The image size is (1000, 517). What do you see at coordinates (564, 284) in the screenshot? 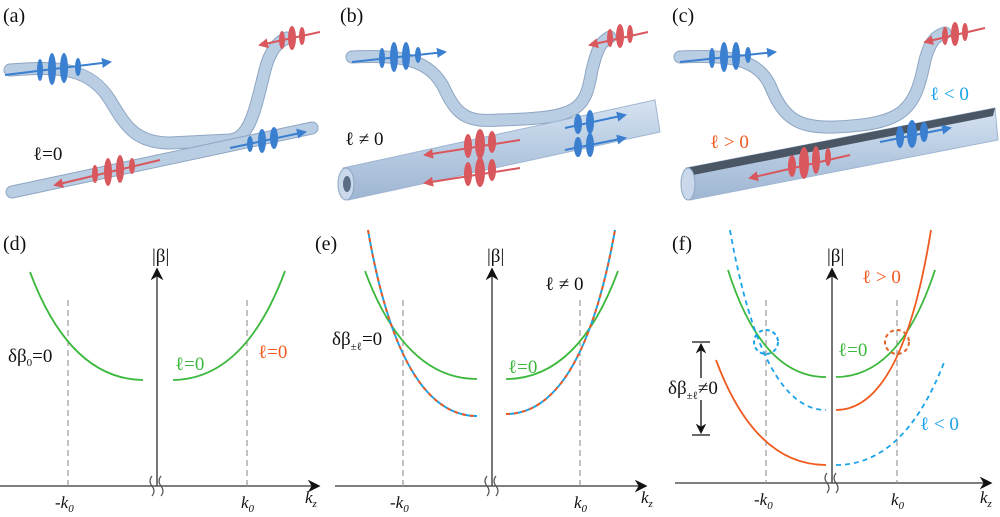
I see `curve-label-nonzero: ℓ ≠ 0` at bounding box center [564, 284].